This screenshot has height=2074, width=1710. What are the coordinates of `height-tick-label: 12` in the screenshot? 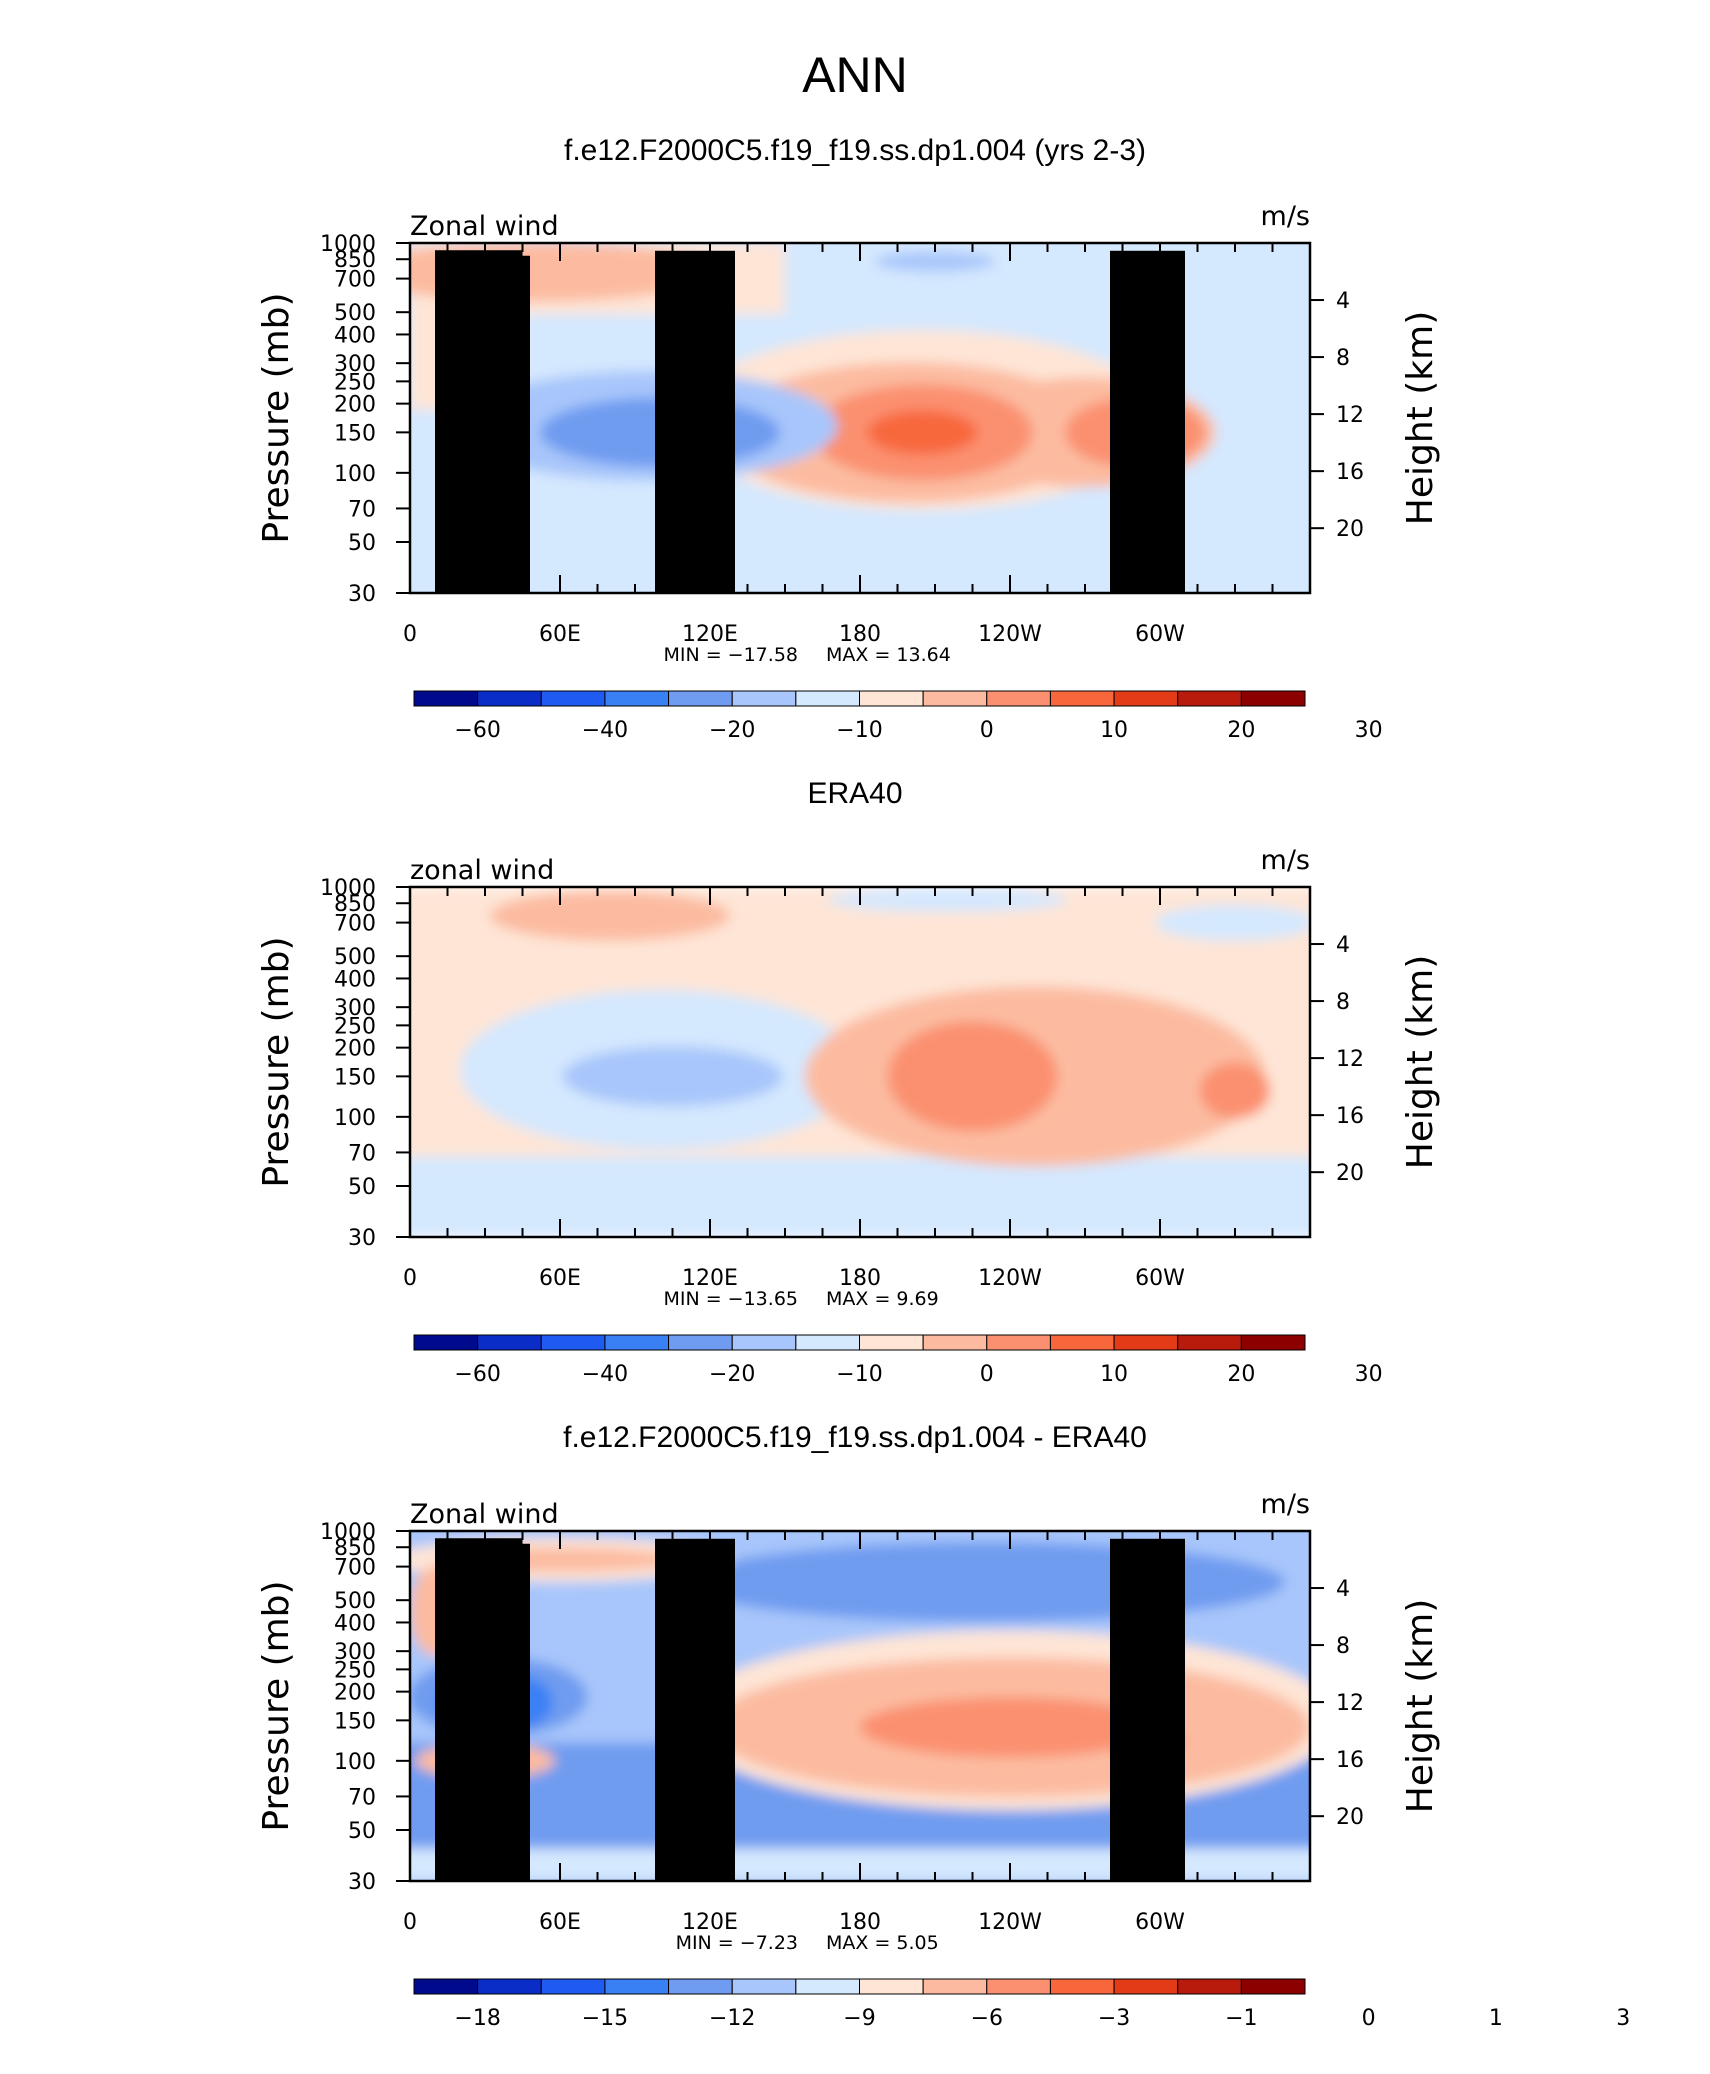 It's located at (1350, 1059).